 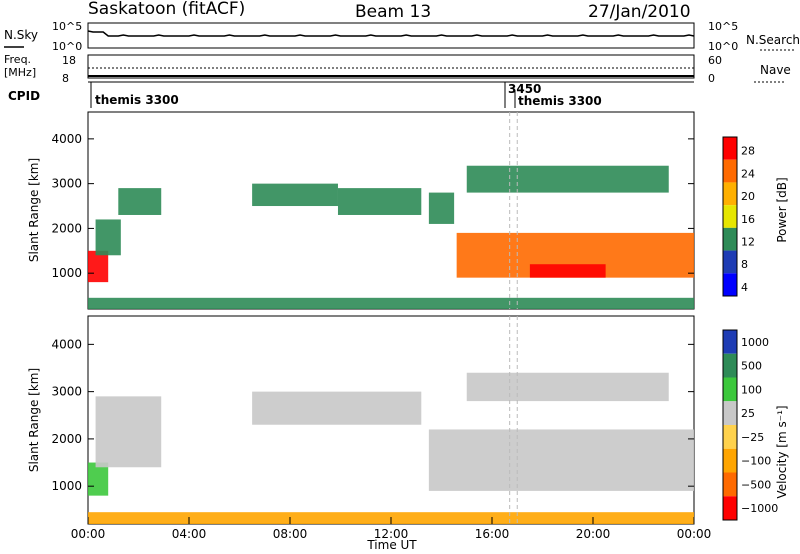 I want to click on vel-cbar-frame, so click(x=730, y=425).